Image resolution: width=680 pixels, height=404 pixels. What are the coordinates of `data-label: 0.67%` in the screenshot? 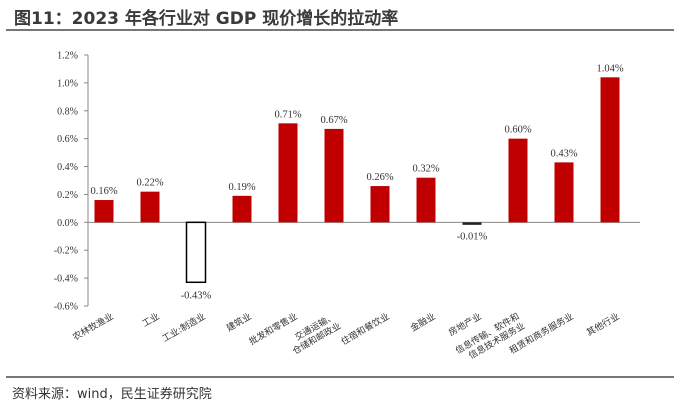 It's located at (333, 120).